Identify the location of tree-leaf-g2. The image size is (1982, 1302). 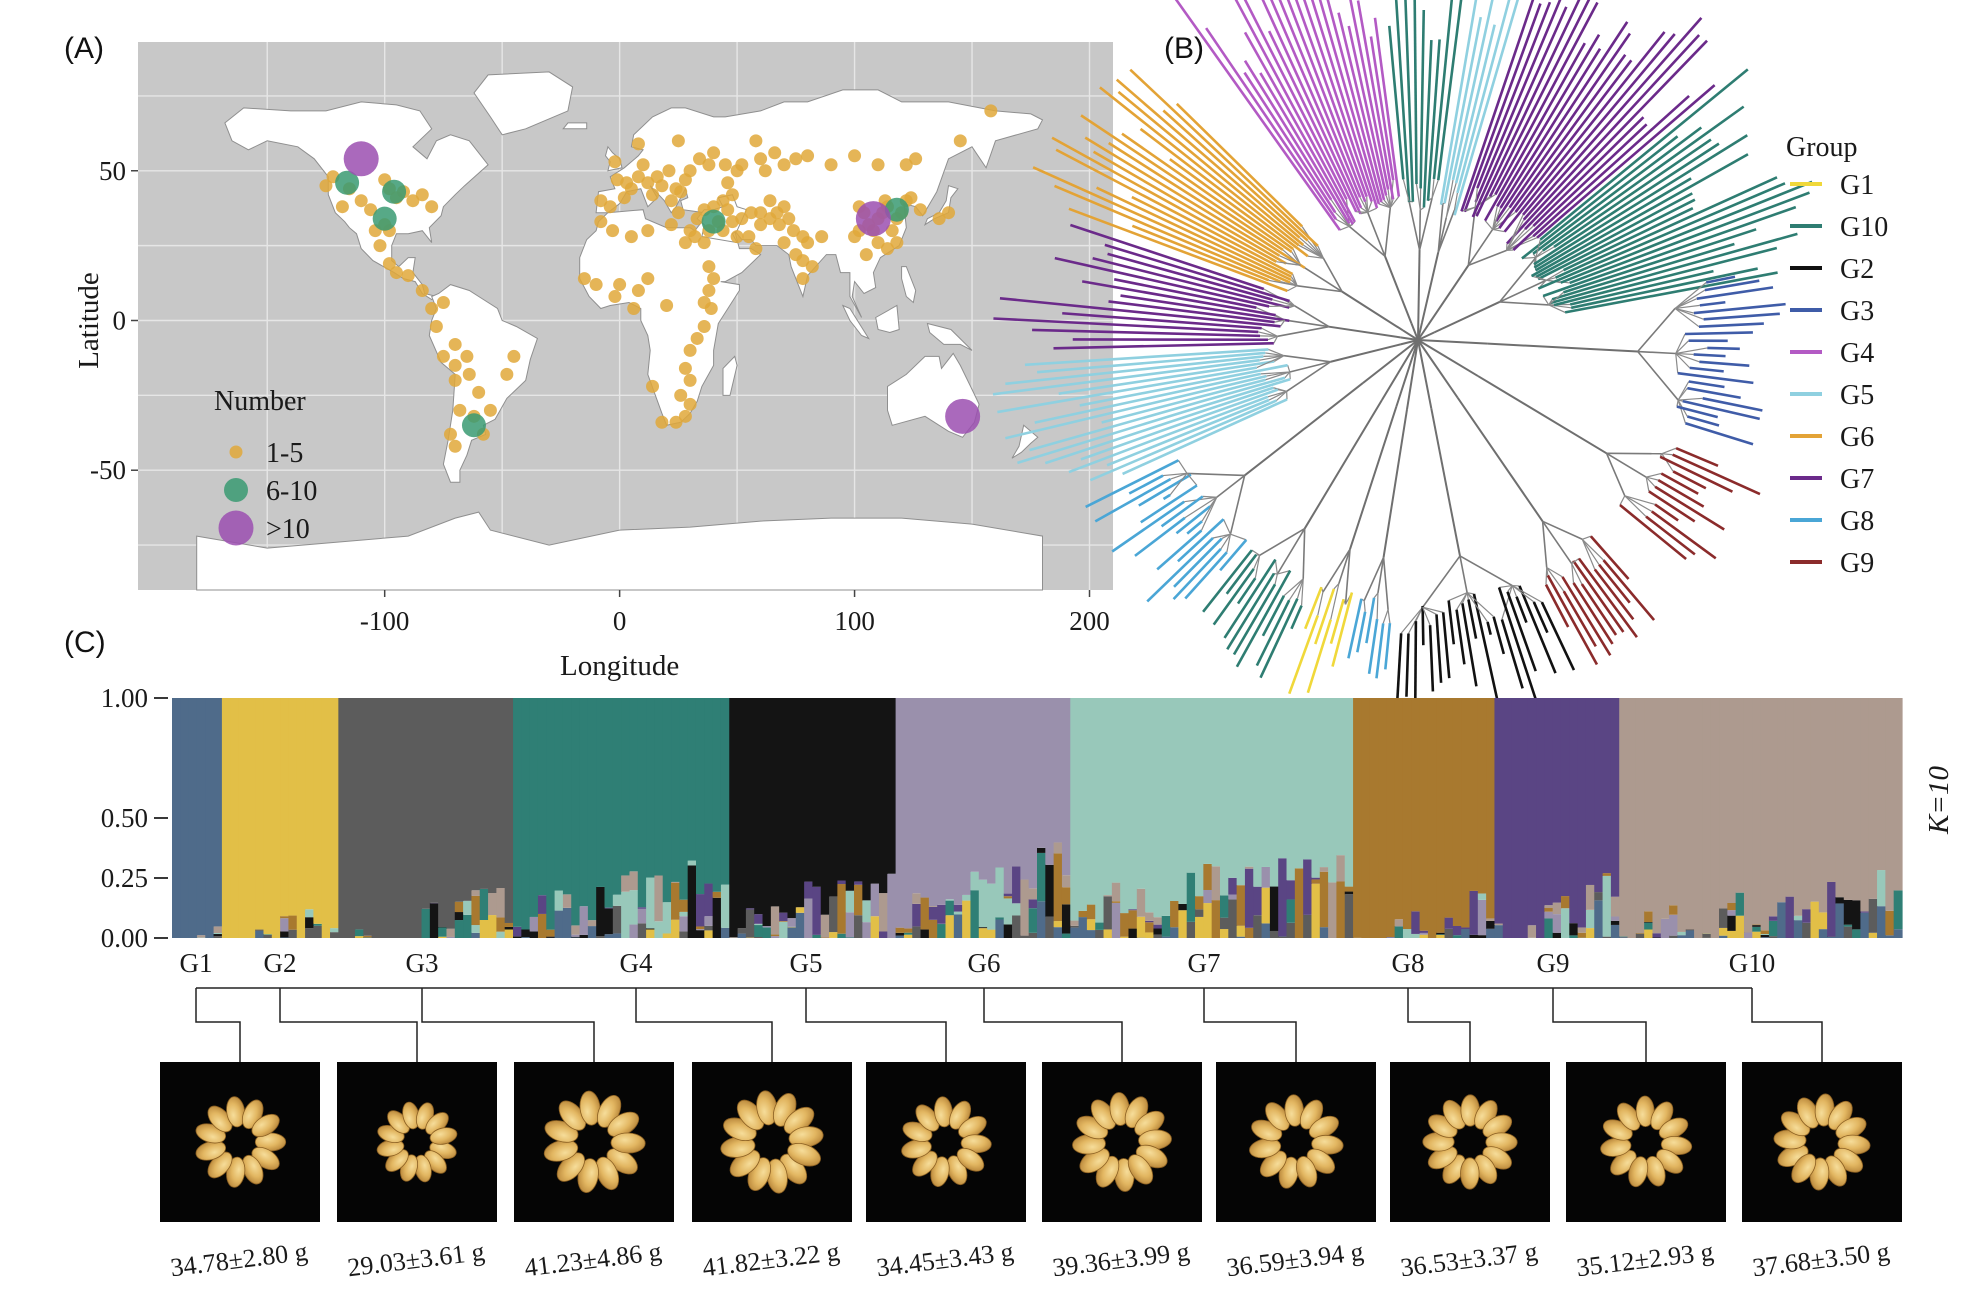
(1558, 636).